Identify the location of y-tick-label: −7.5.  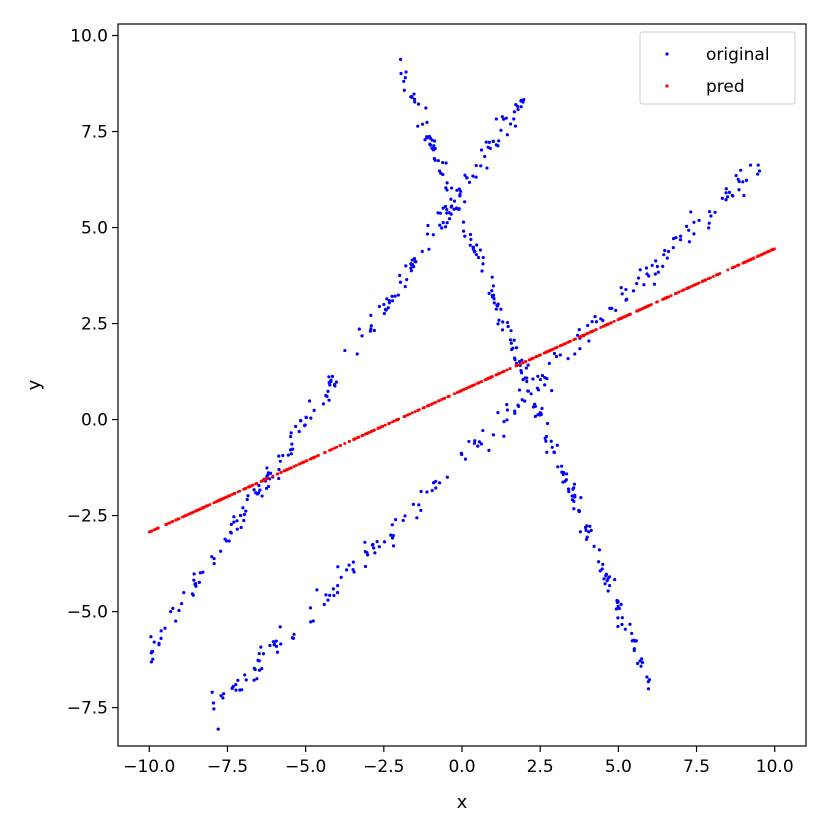
(87, 709).